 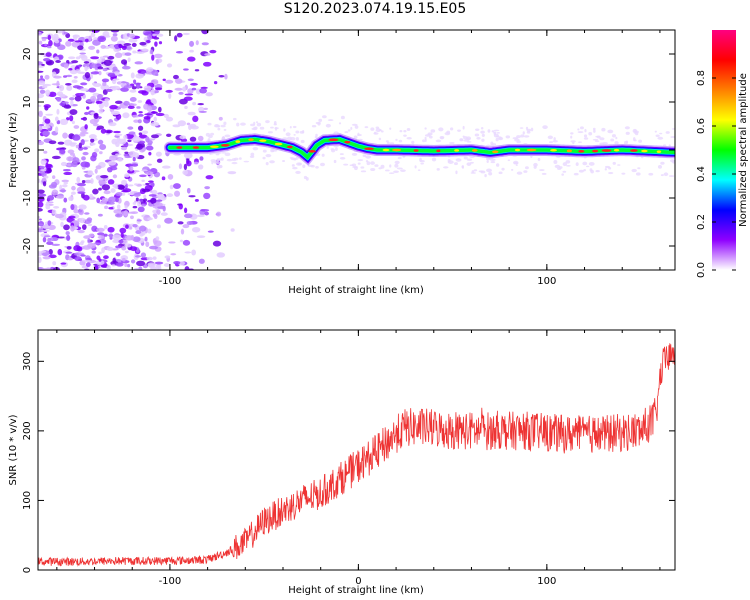 I want to click on snr-y-tick-label: 0, so click(x=27, y=570).